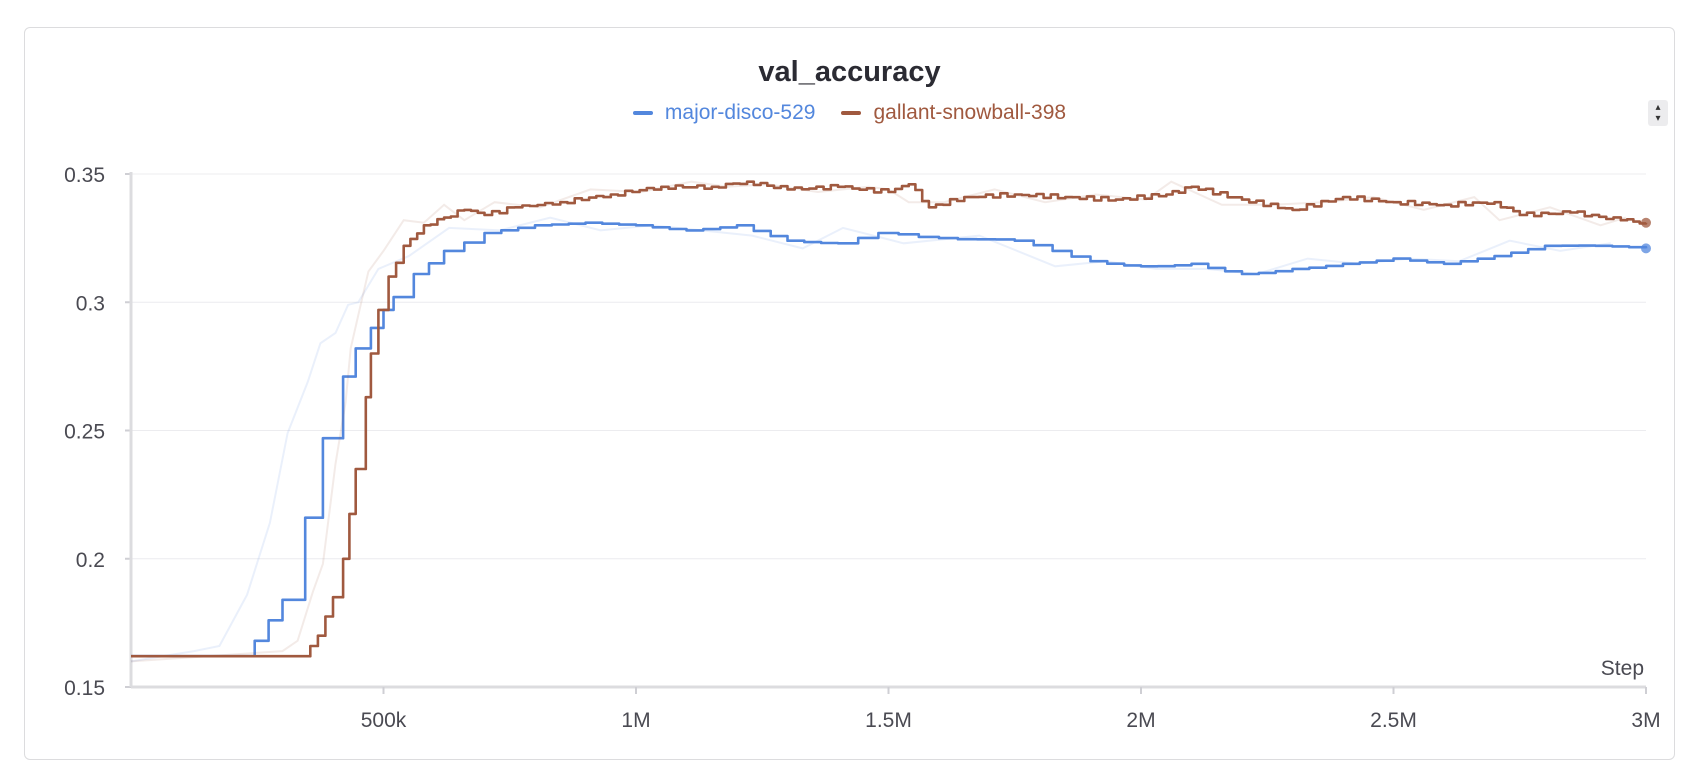 This screenshot has width=1699, height=781. I want to click on chart-legend: major-disco-529 gallant-snowball-398, so click(849, 113).